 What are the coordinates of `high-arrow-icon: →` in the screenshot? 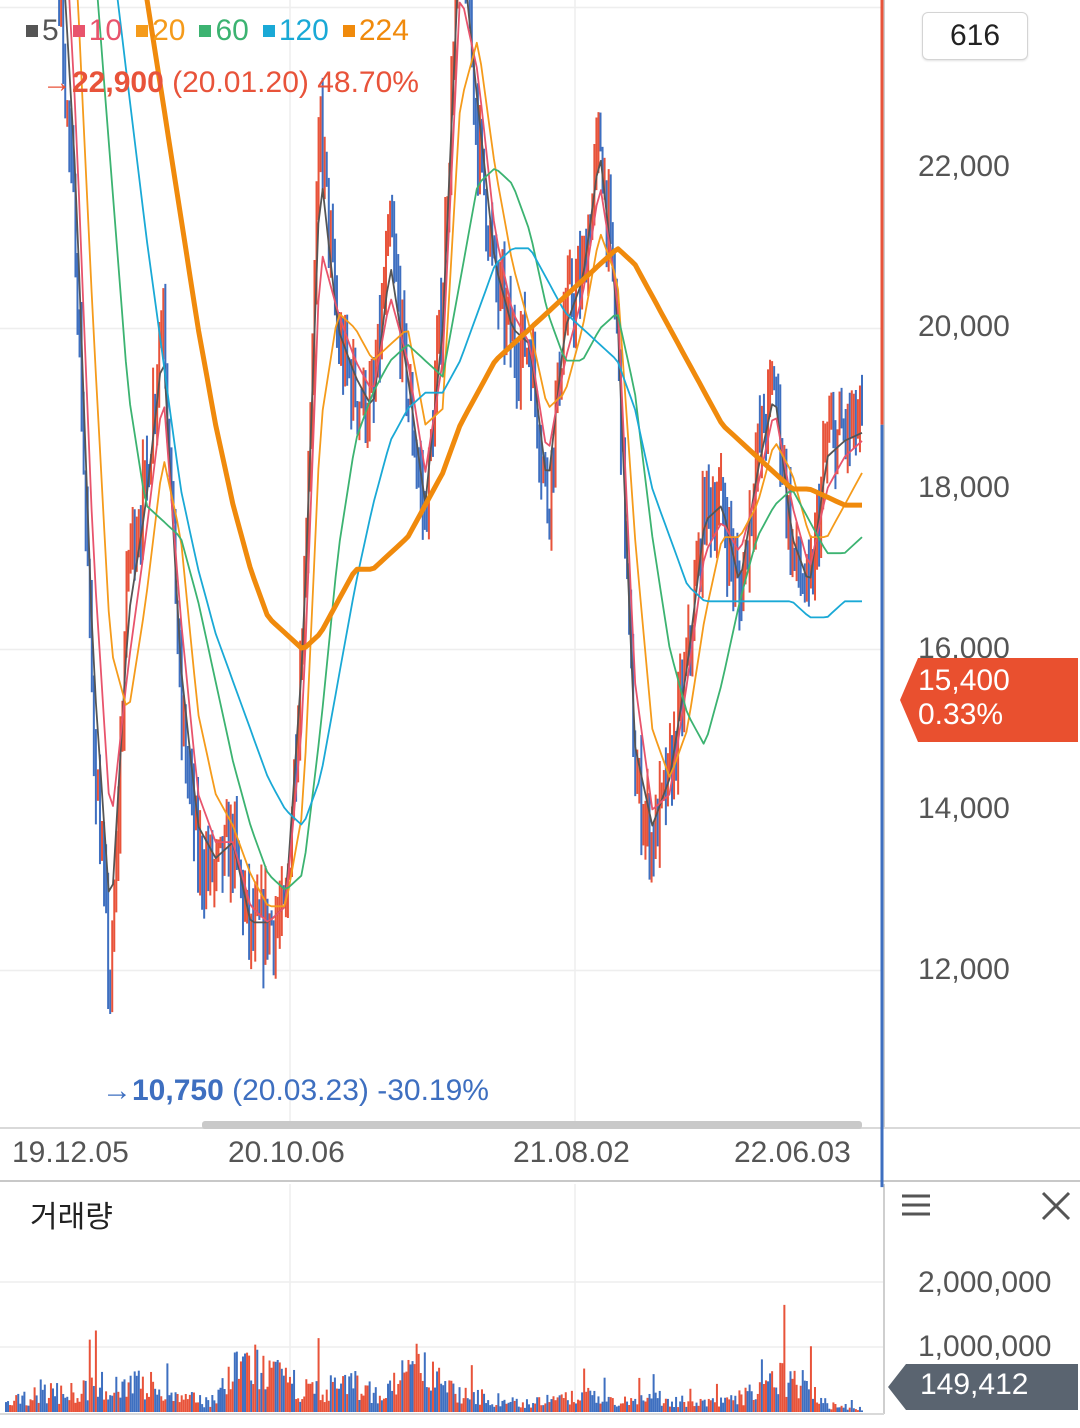 It's located at (57, 82).